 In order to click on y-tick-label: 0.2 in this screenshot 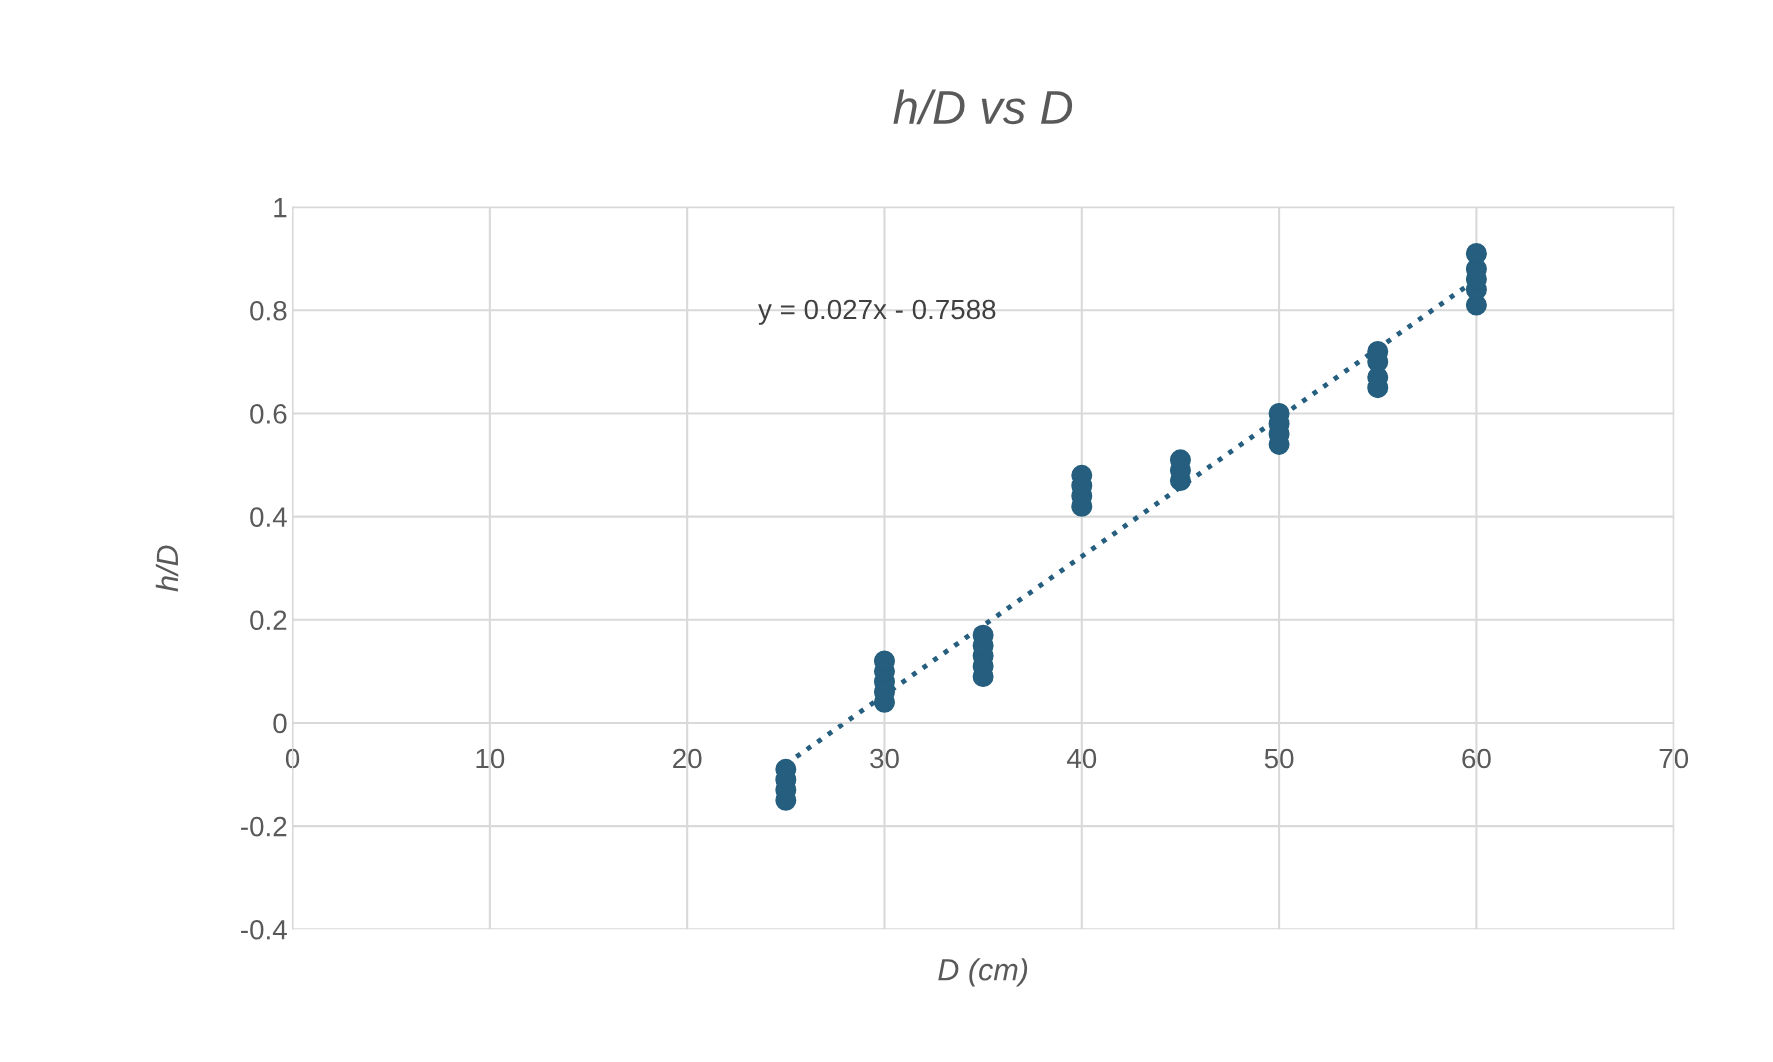, I will do `click(268, 620)`.